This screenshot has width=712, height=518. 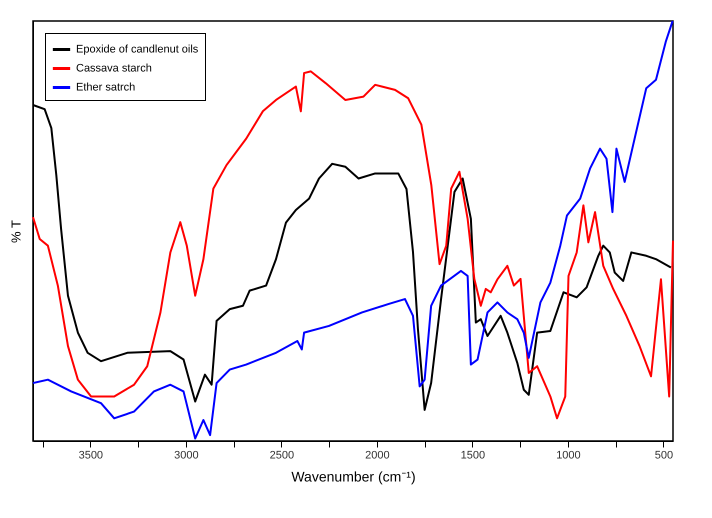 What do you see at coordinates (473, 456) in the screenshot?
I see `x-tick-label: 1500` at bounding box center [473, 456].